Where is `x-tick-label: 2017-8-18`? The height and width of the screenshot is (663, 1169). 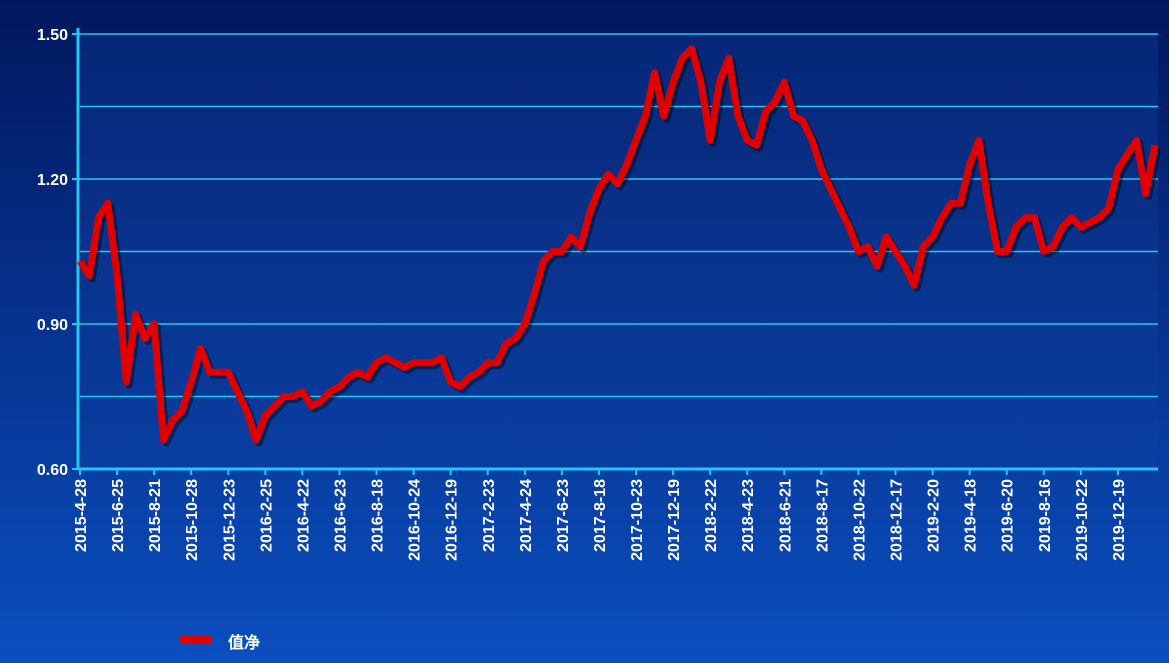 x-tick-label: 2017-8-18 is located at coordinates (600, 515).